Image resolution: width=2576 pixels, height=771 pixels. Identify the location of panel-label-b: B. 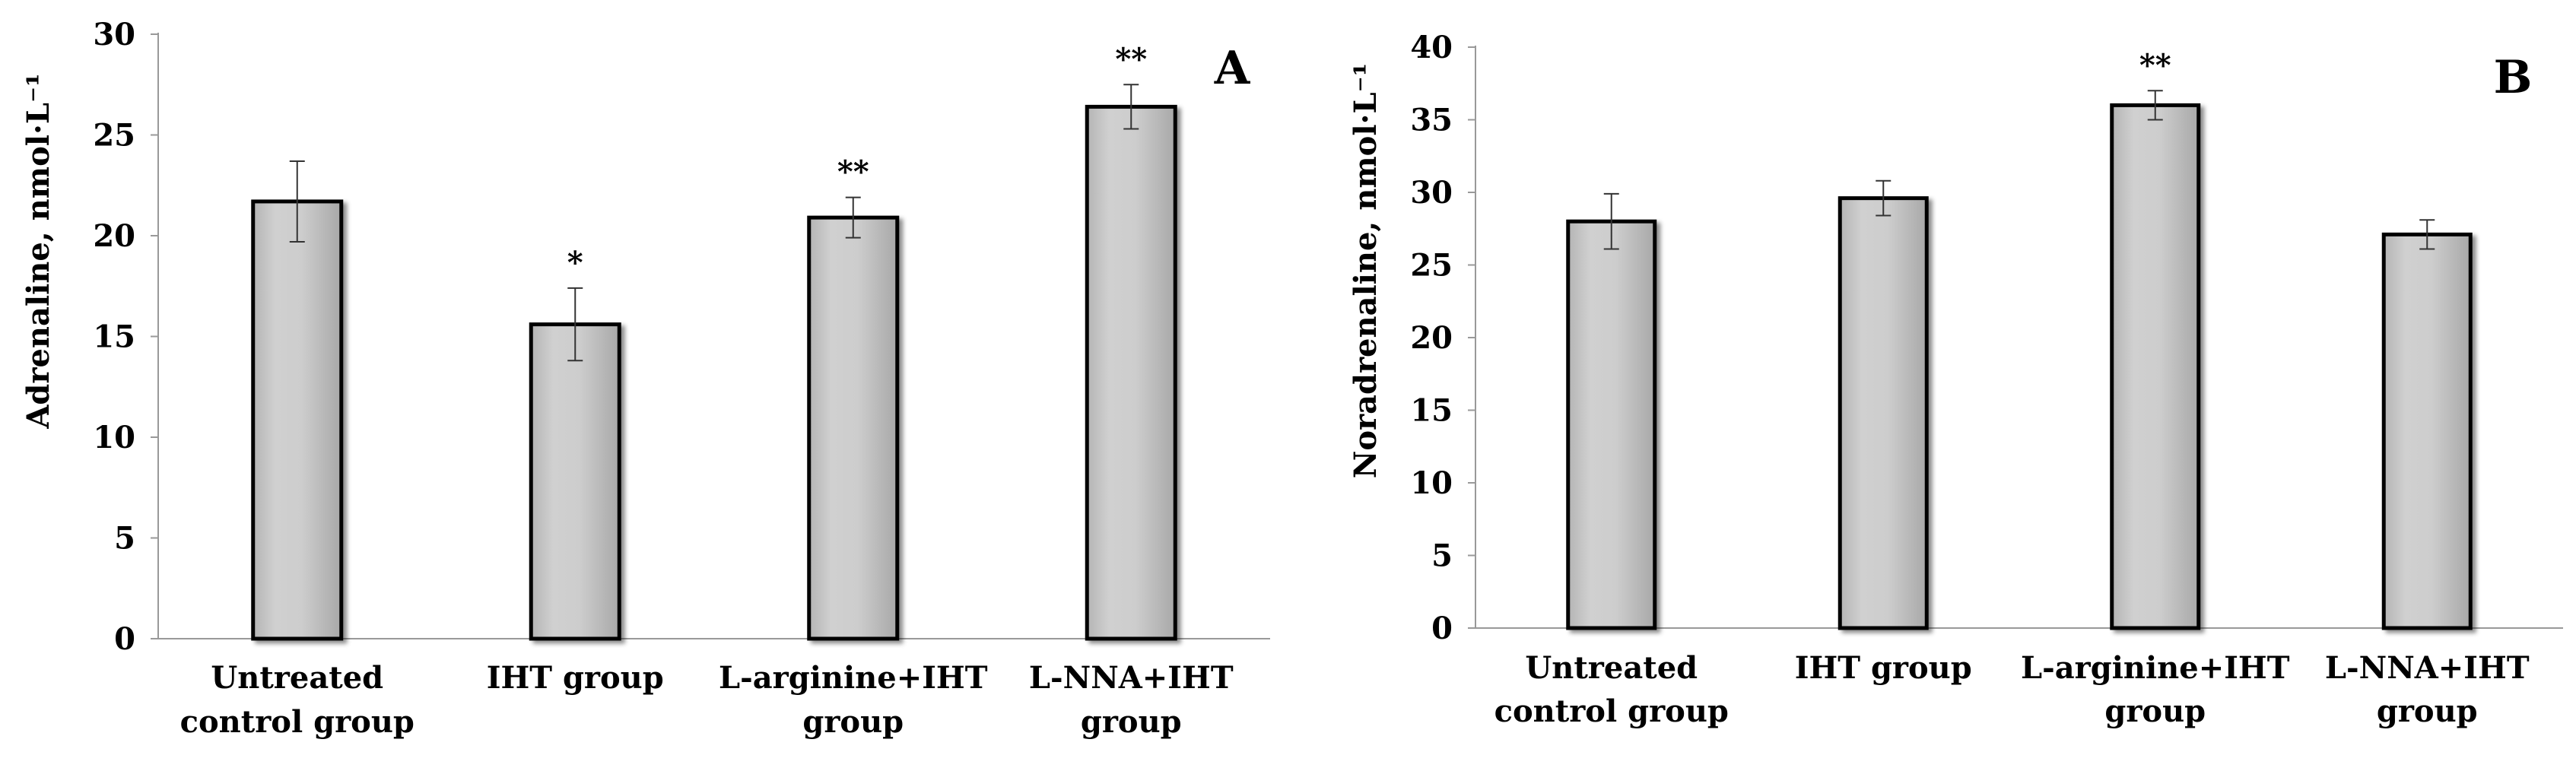
(2513, 77).